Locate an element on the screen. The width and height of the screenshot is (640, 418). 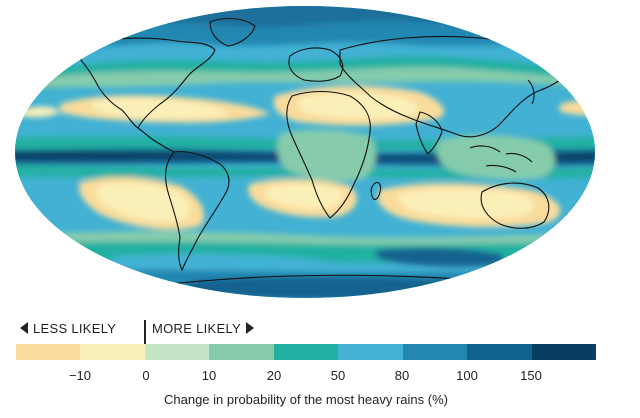
new-zealand-outline is located at coordinates (563, 236).